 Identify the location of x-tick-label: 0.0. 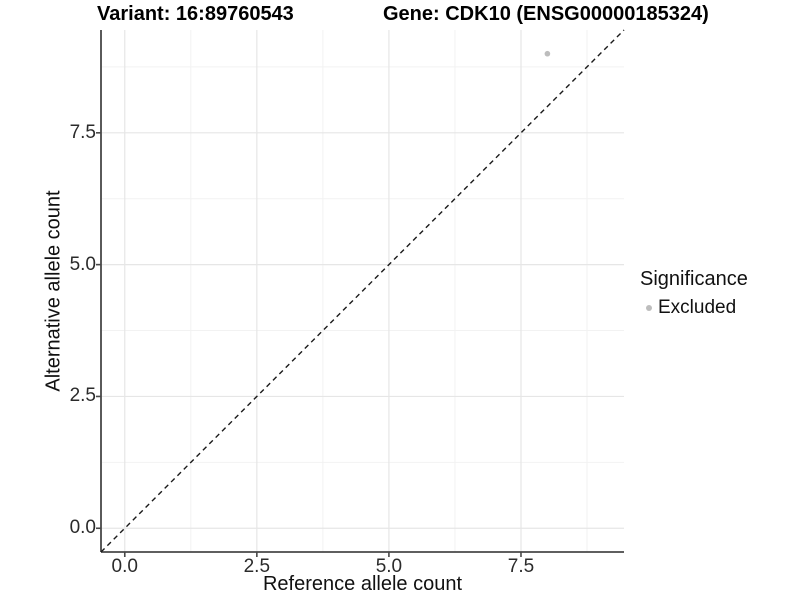
(124, 566).